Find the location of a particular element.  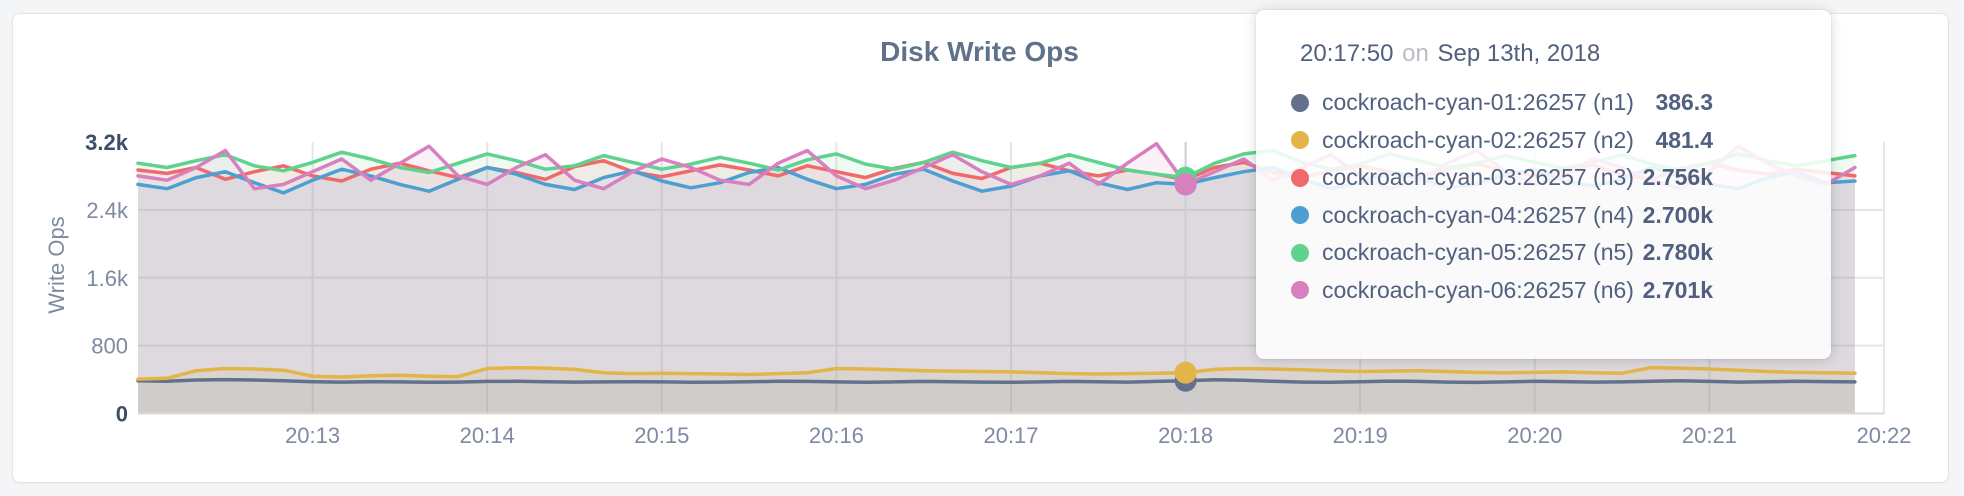

series-name: cockroach-cyan-02:26257 (n2) is located at coordinates (1478, 139).